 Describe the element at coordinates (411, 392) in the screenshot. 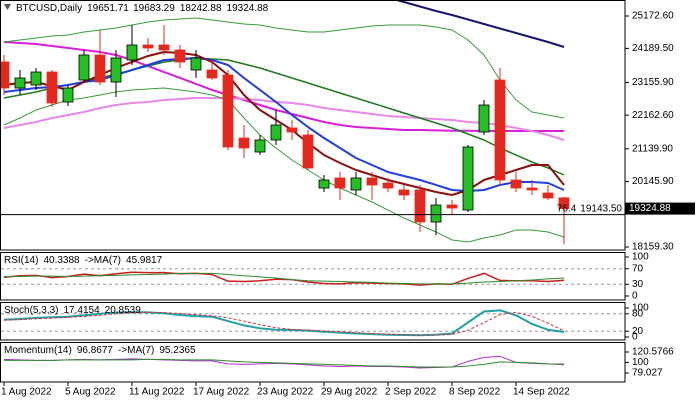

I see `x-tick-label: 2 Sep 2022` at that location.